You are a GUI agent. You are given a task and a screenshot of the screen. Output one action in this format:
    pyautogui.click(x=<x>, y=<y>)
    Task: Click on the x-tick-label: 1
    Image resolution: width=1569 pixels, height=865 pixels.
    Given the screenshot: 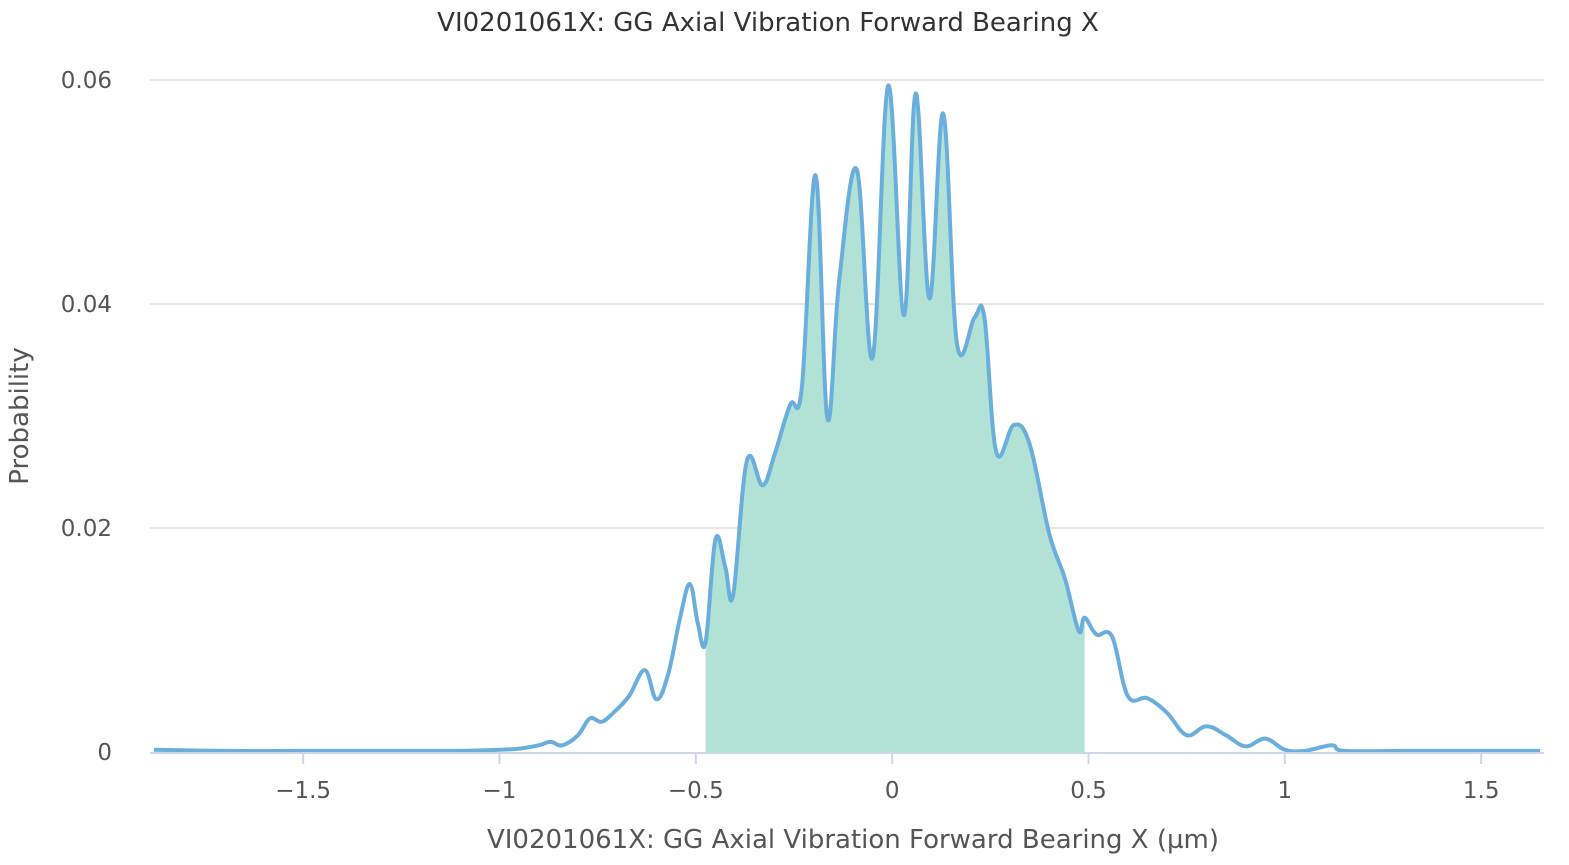 What is the action you would take?
    pyautogui.click(x=1285, y=791)
    